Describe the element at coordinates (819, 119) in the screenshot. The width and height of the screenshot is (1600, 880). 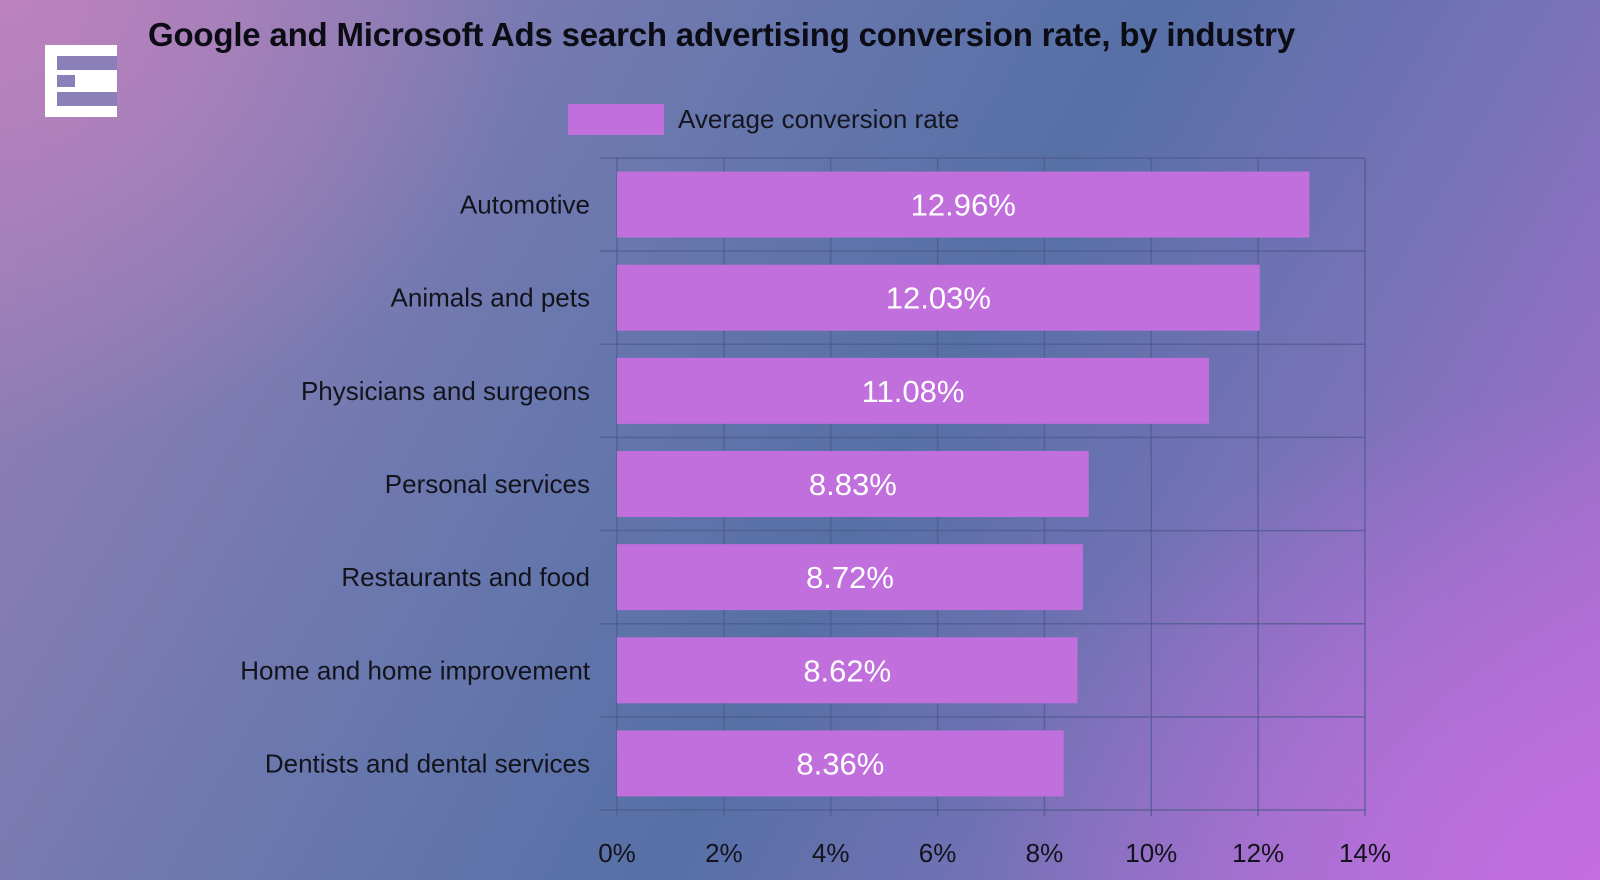
I see `legend-label: Average conversion rate` at that location.